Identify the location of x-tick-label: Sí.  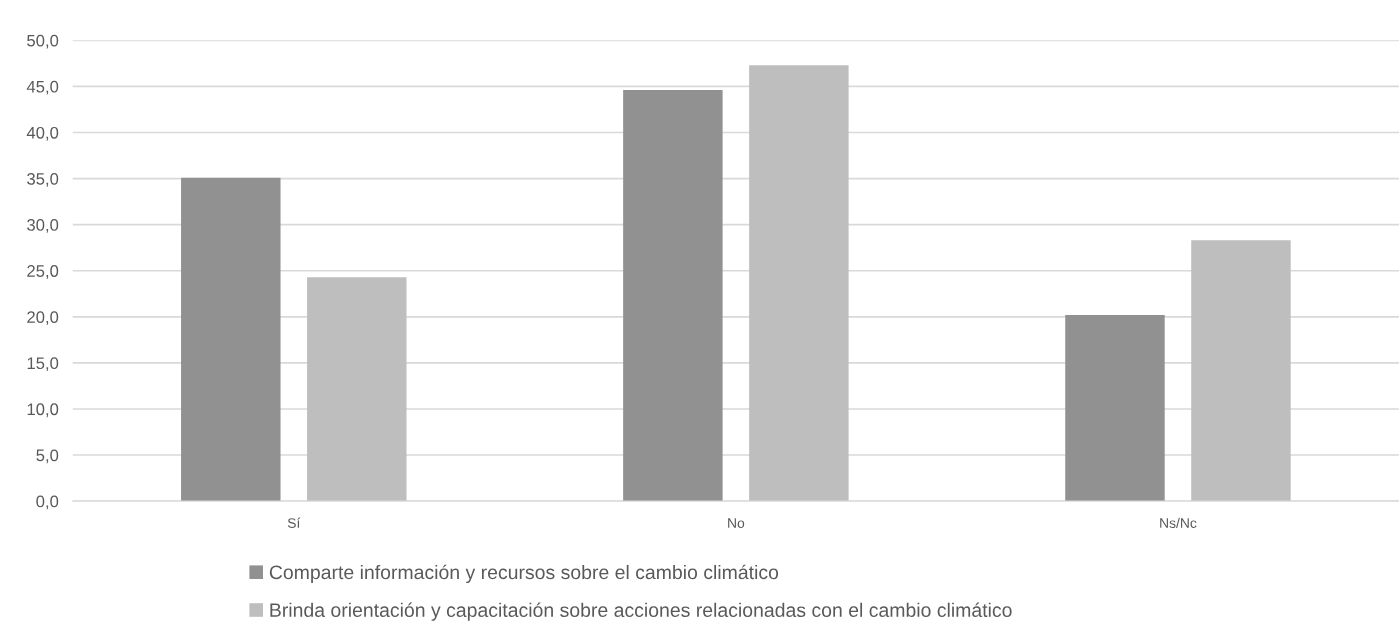
(294, 522).